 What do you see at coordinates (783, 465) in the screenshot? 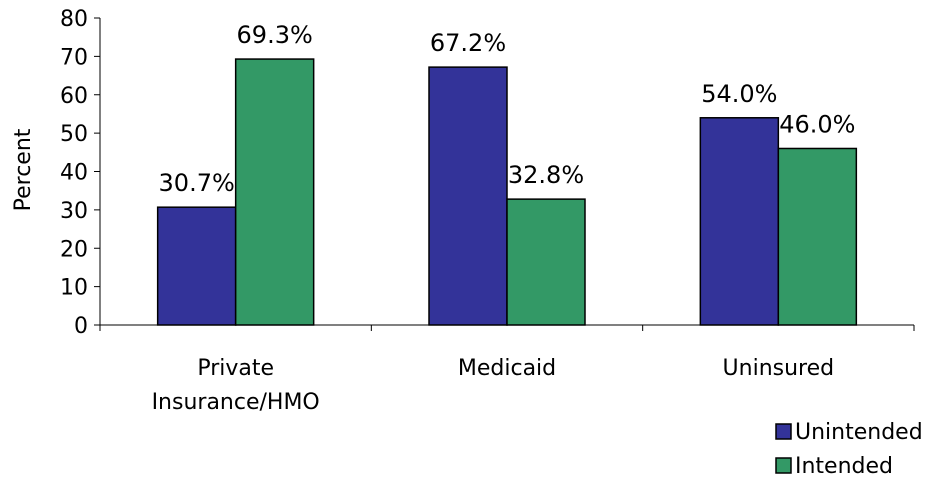
I see `legend-swatch-intended` at bounding box center [783, 465].